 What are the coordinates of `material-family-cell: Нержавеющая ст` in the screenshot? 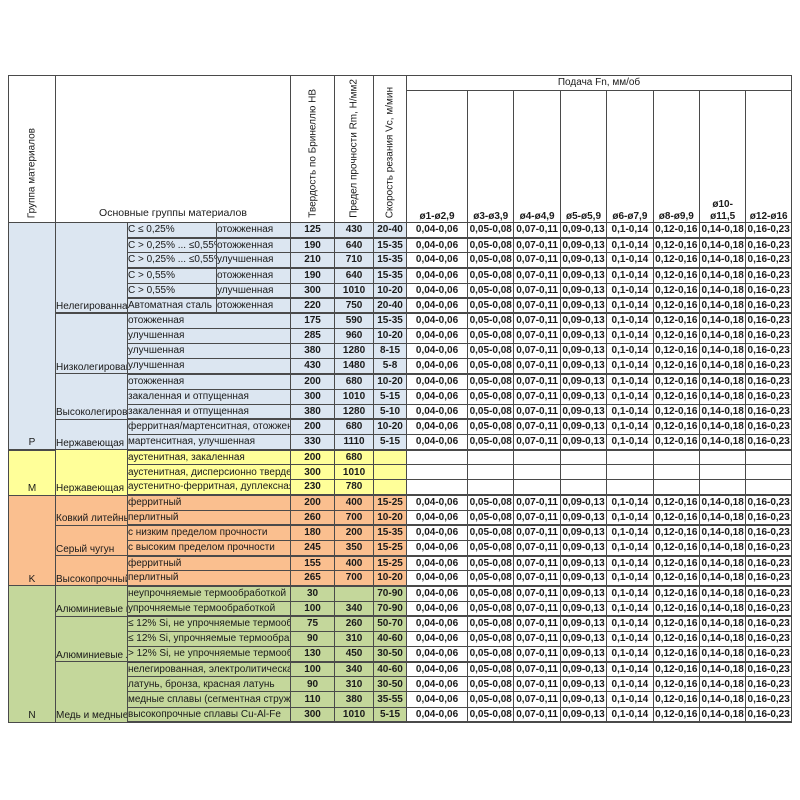 It's located at (91, 472).